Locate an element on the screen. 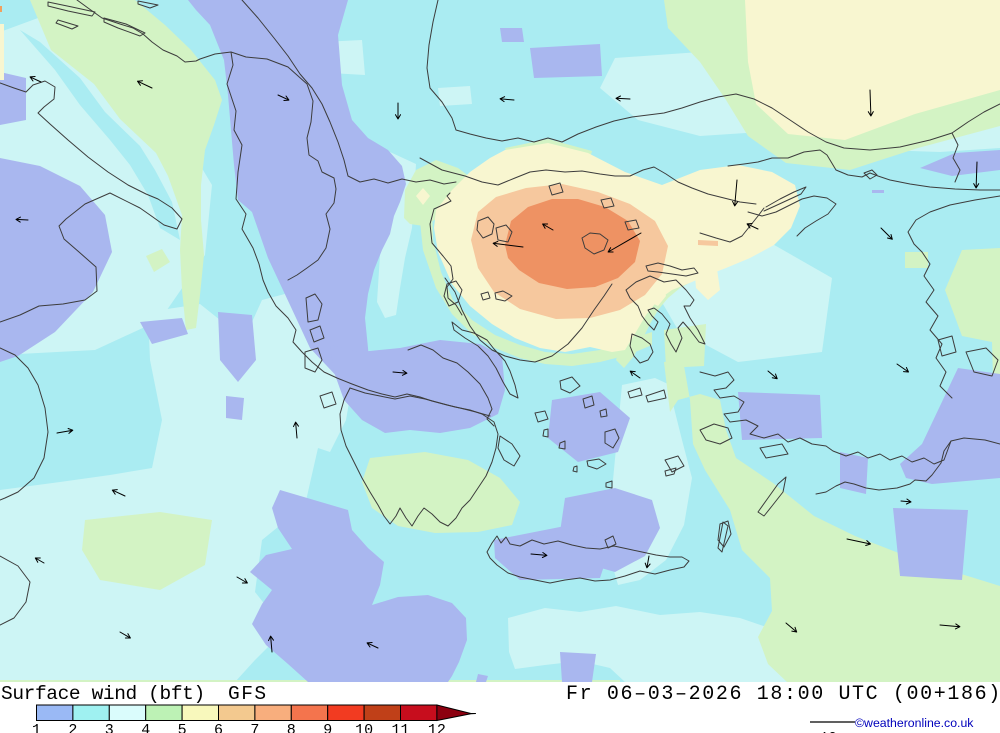 The image size is (1000, 733). svg-text: 6 is located at coordinates (218, 727).